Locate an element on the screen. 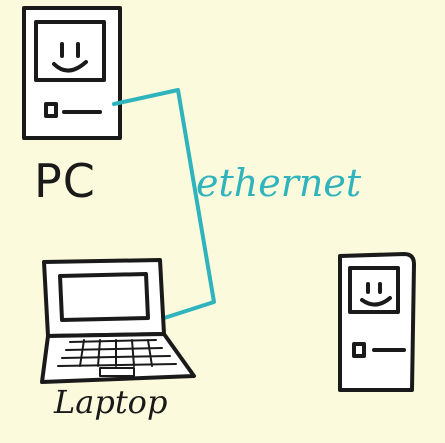 Image resolution: width=445 pixels, height=443 pixels. ethernet-cable is located at coordinates (164, 205).